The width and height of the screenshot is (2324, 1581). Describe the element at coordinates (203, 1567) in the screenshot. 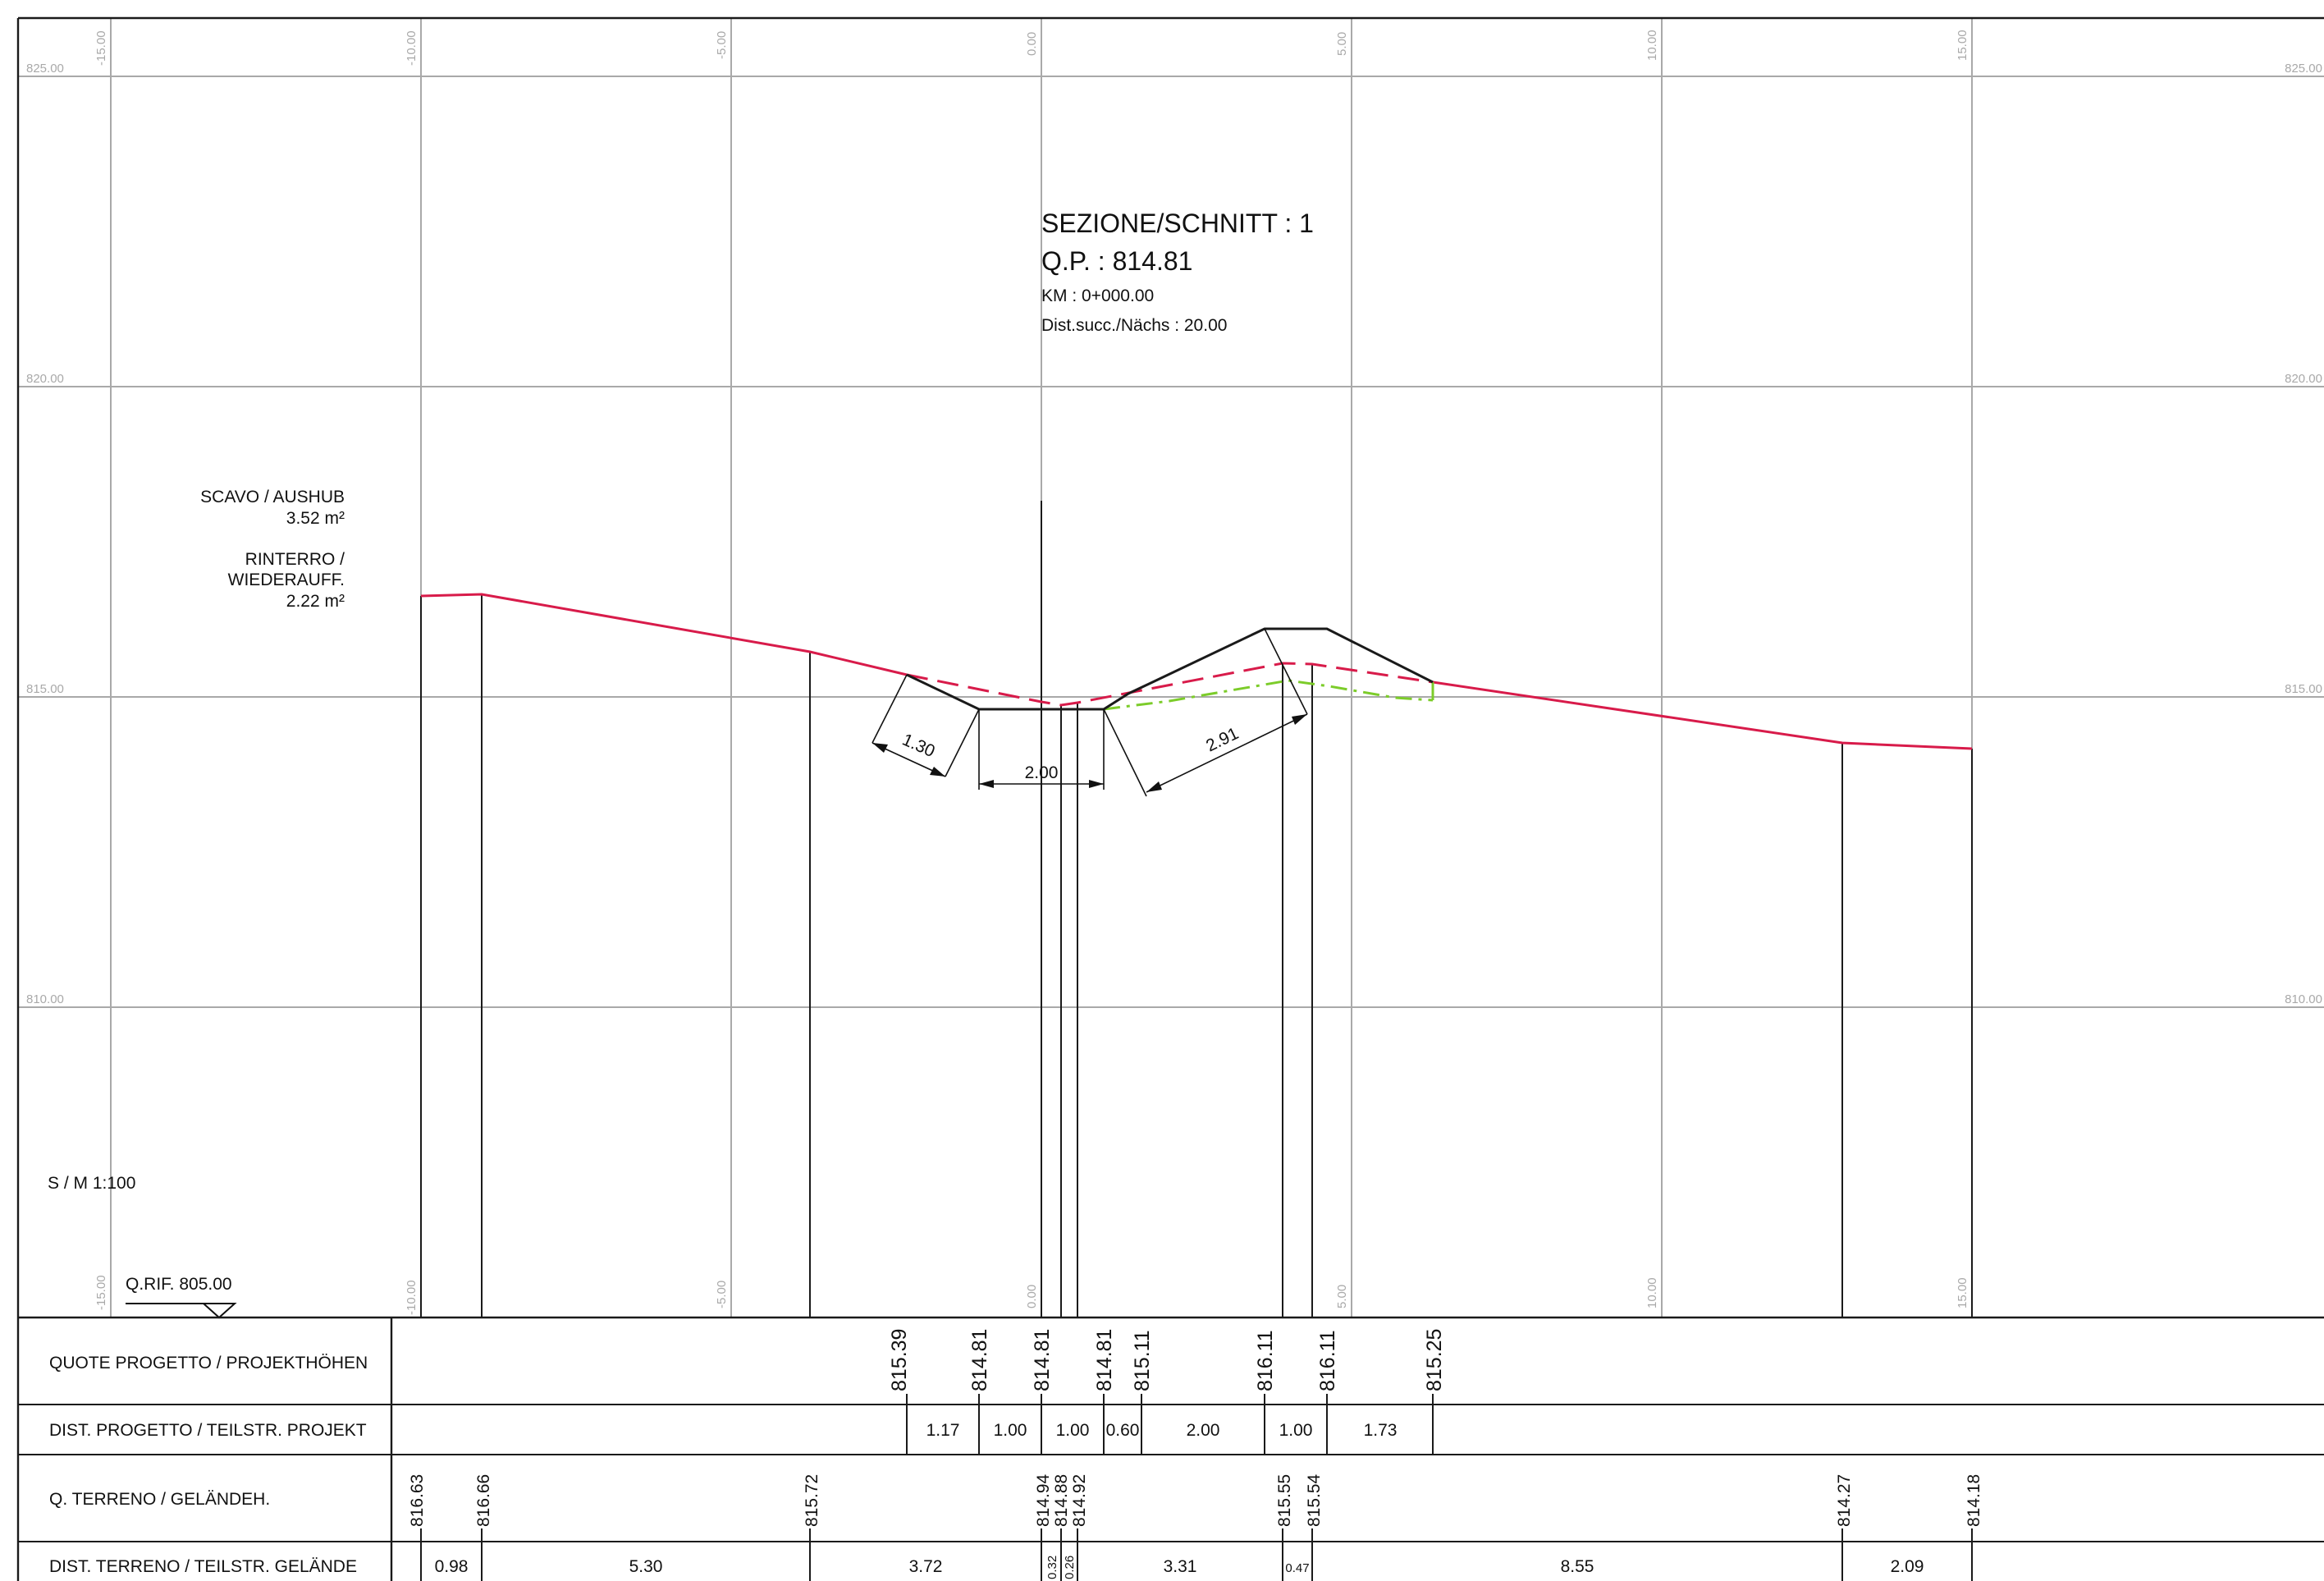

I see `row-label-terrain-distances: DIST. TERRENO / TEILSTR. GELÄNDE` at that location.